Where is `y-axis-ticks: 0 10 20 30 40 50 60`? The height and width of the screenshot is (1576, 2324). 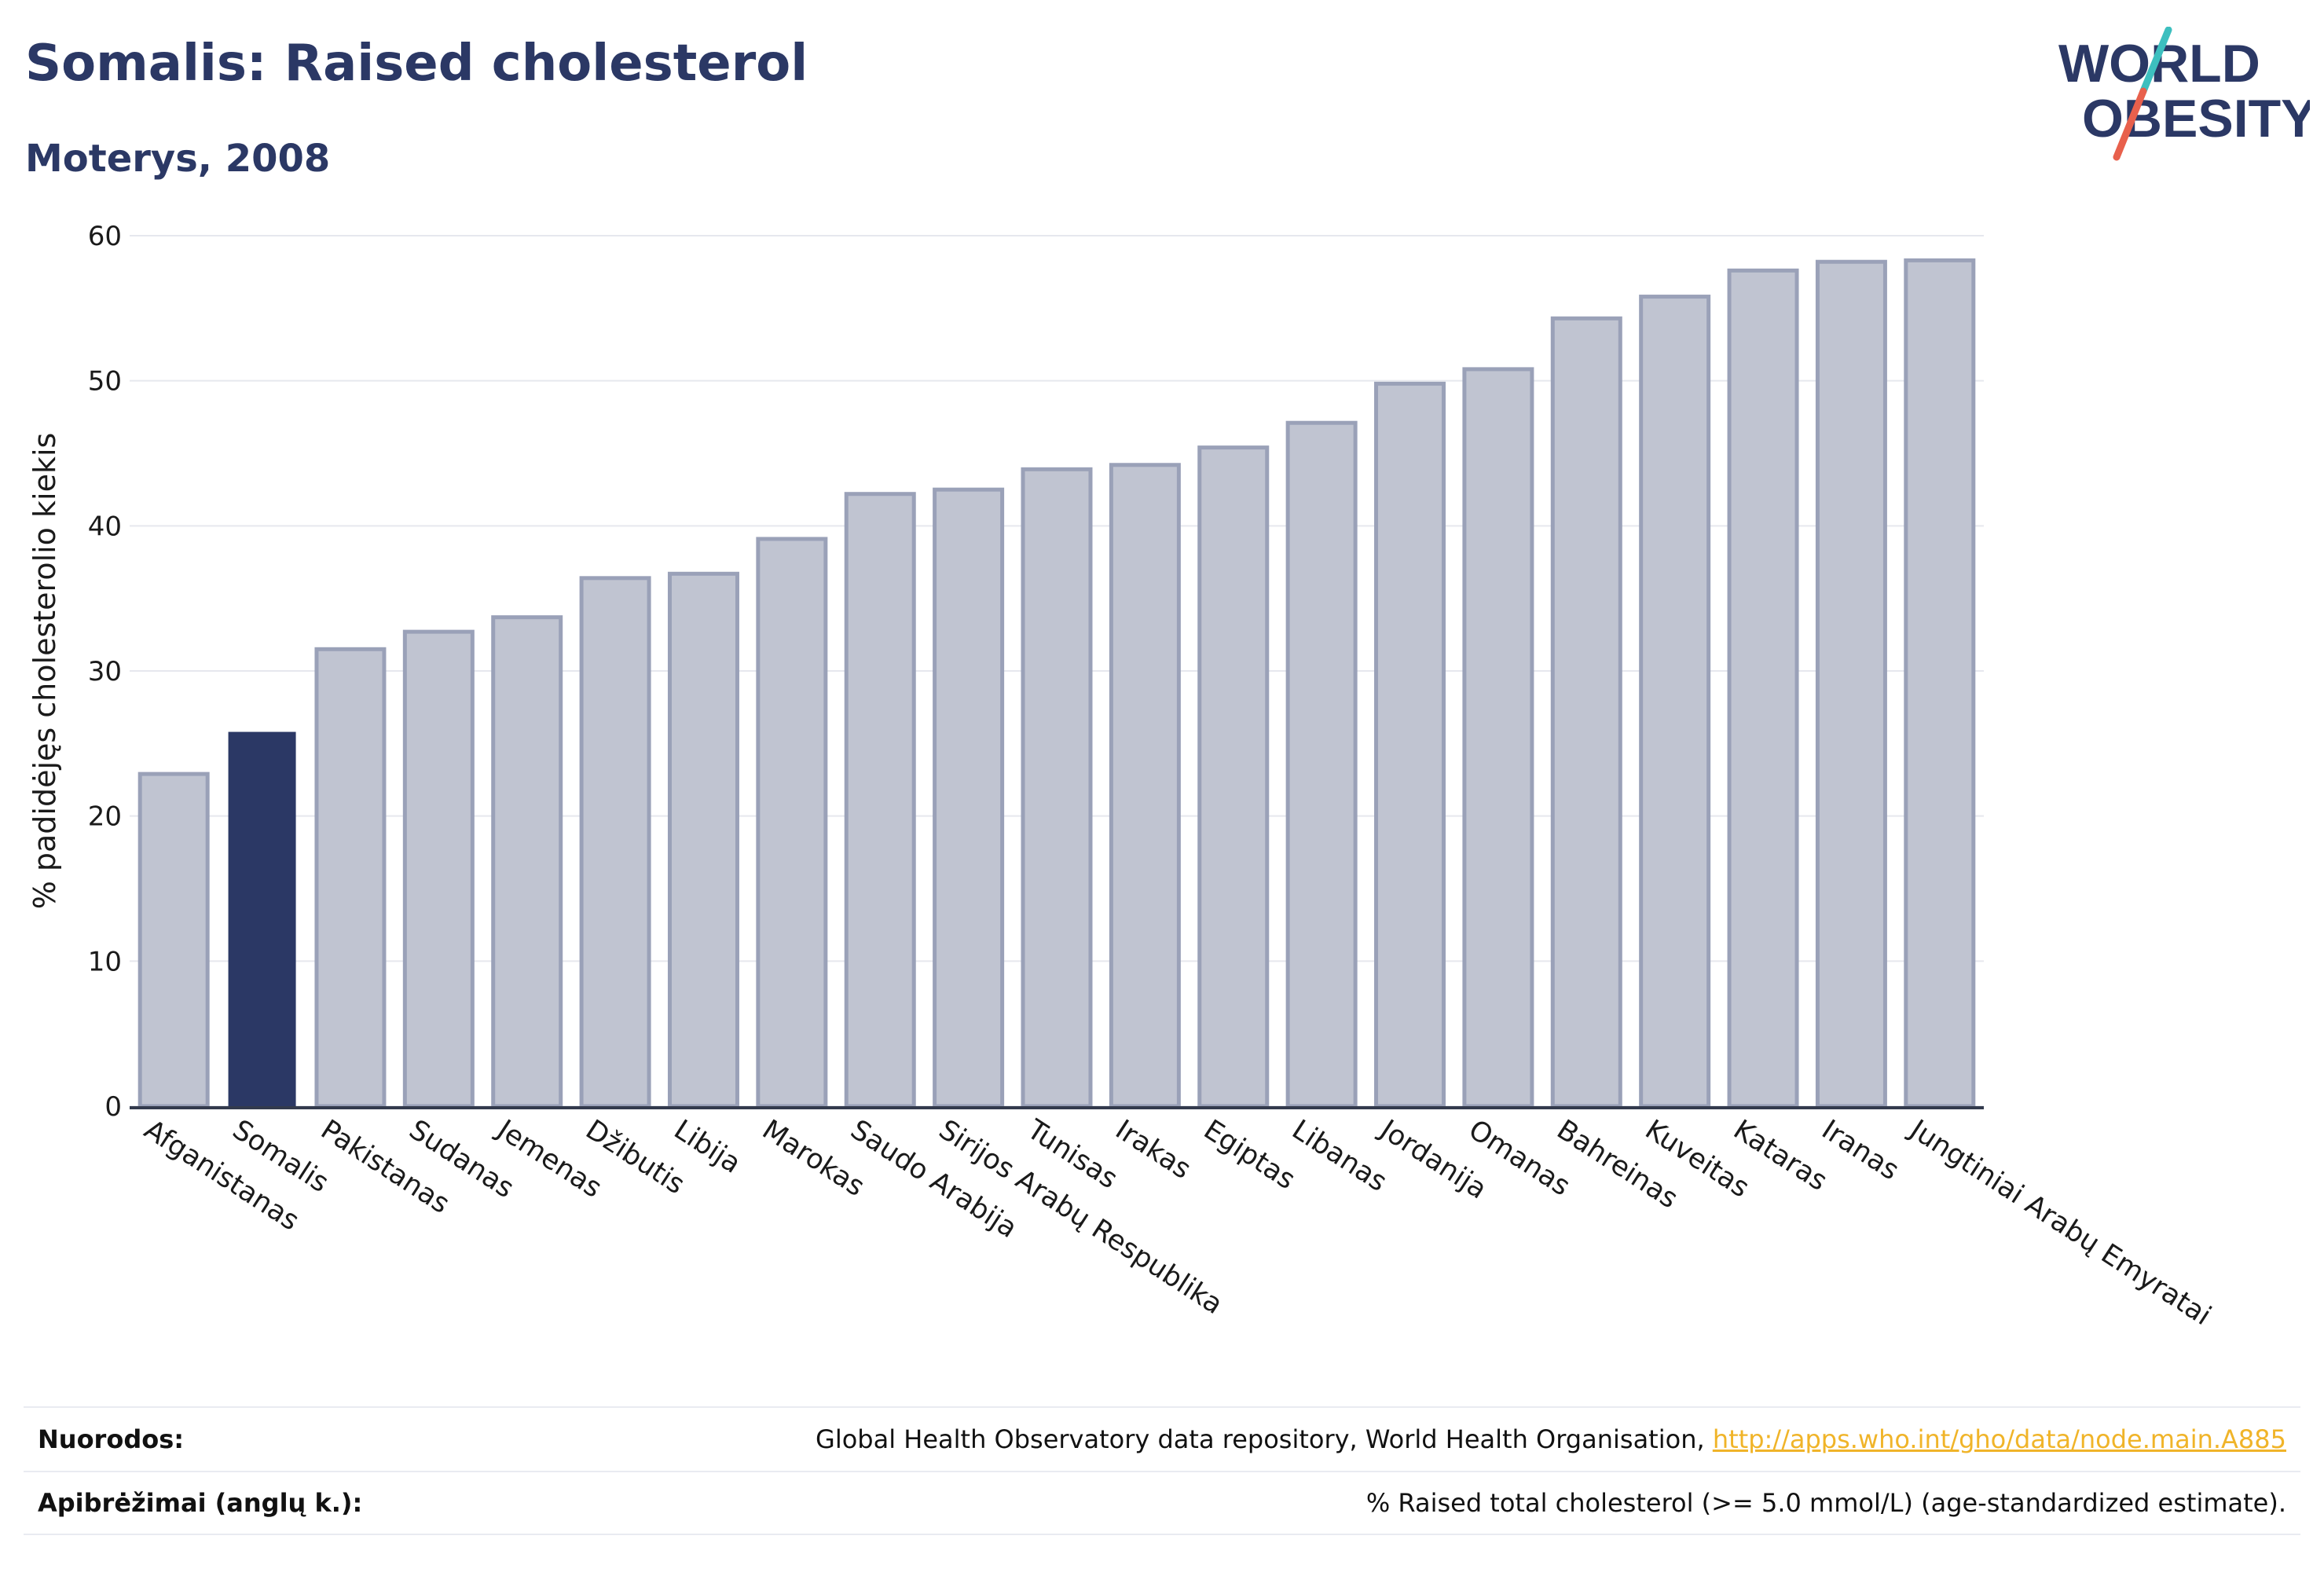 y-axis-ticks: 0 10 20 30 40 50 60 is located at coordinates (105, 672).